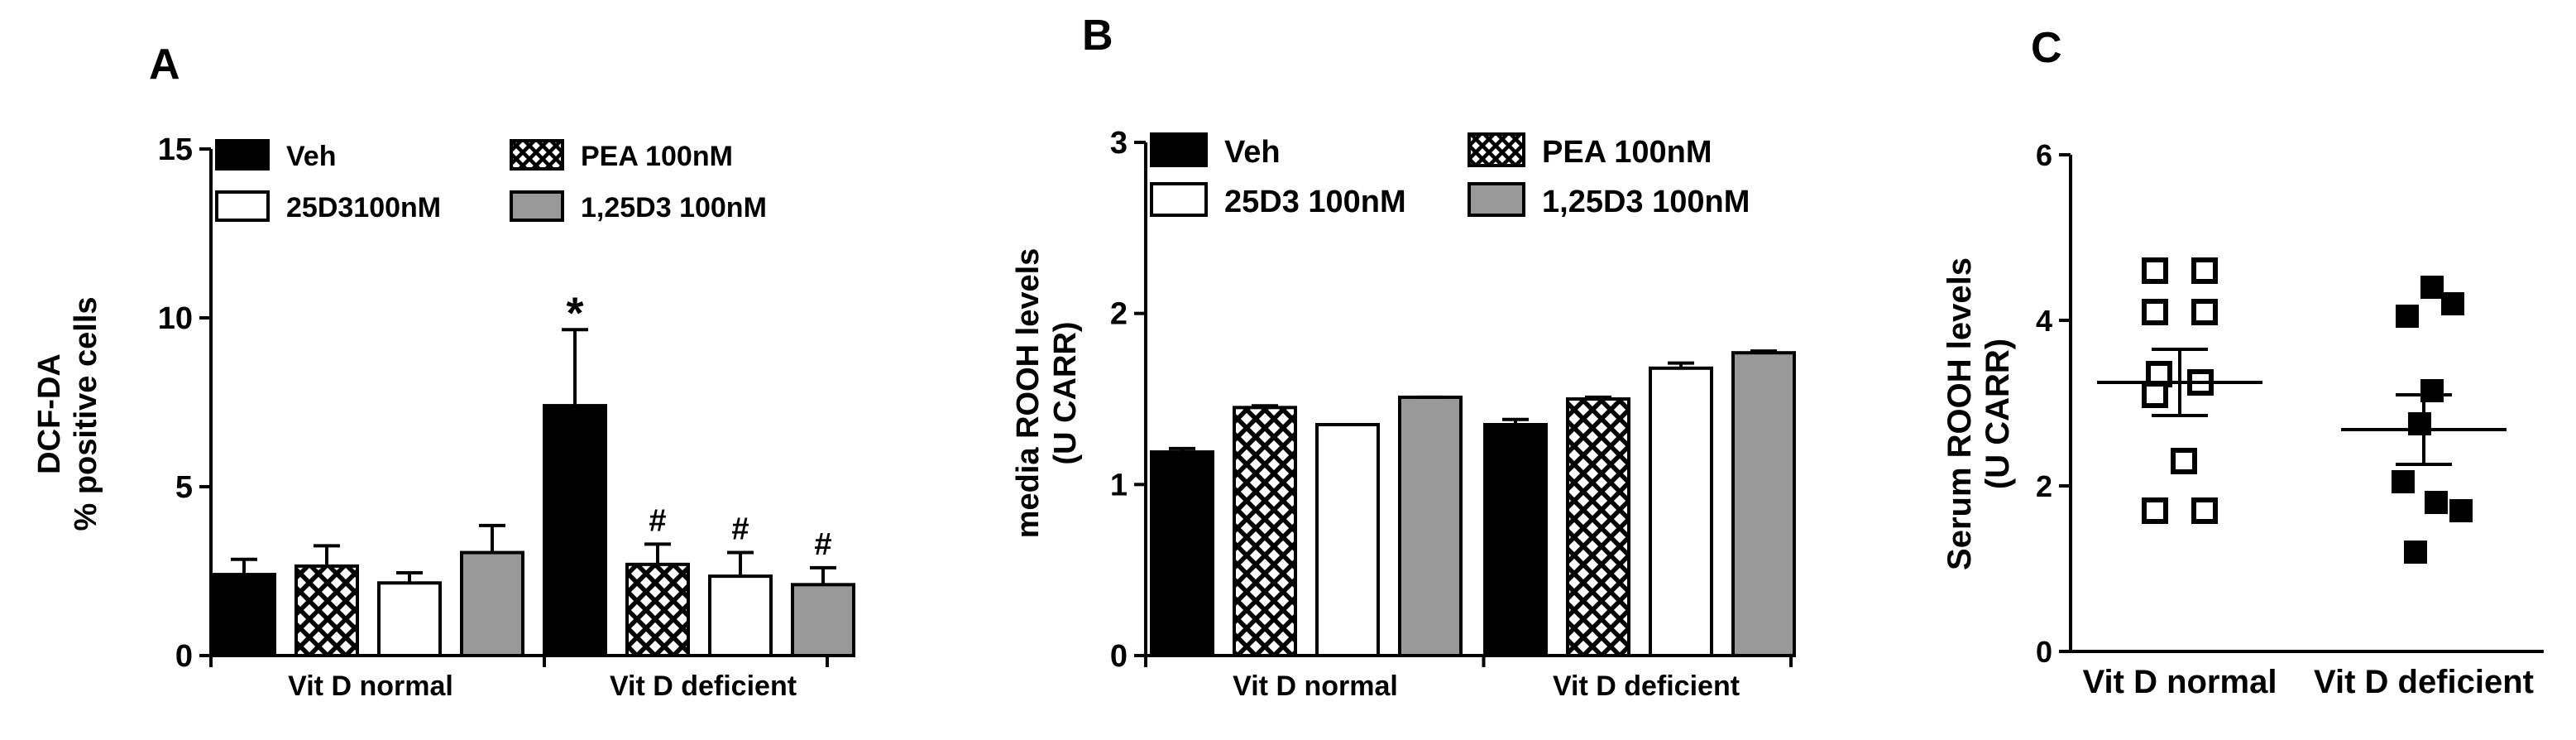  Describe the element at coordinates (1179, 199) in the screenshot. I see `legend-swatch-b-25d3-100nm` at that location.